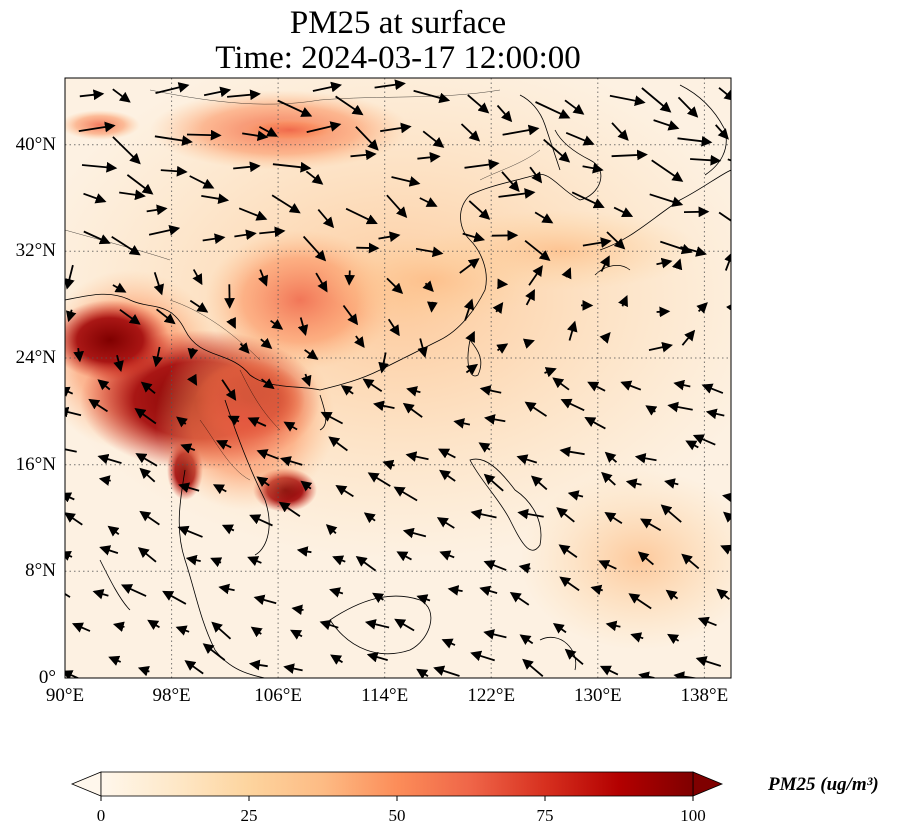 This screenshot has width=905, height=836. I want to click on colorbar-gradient, so click(397, 784).